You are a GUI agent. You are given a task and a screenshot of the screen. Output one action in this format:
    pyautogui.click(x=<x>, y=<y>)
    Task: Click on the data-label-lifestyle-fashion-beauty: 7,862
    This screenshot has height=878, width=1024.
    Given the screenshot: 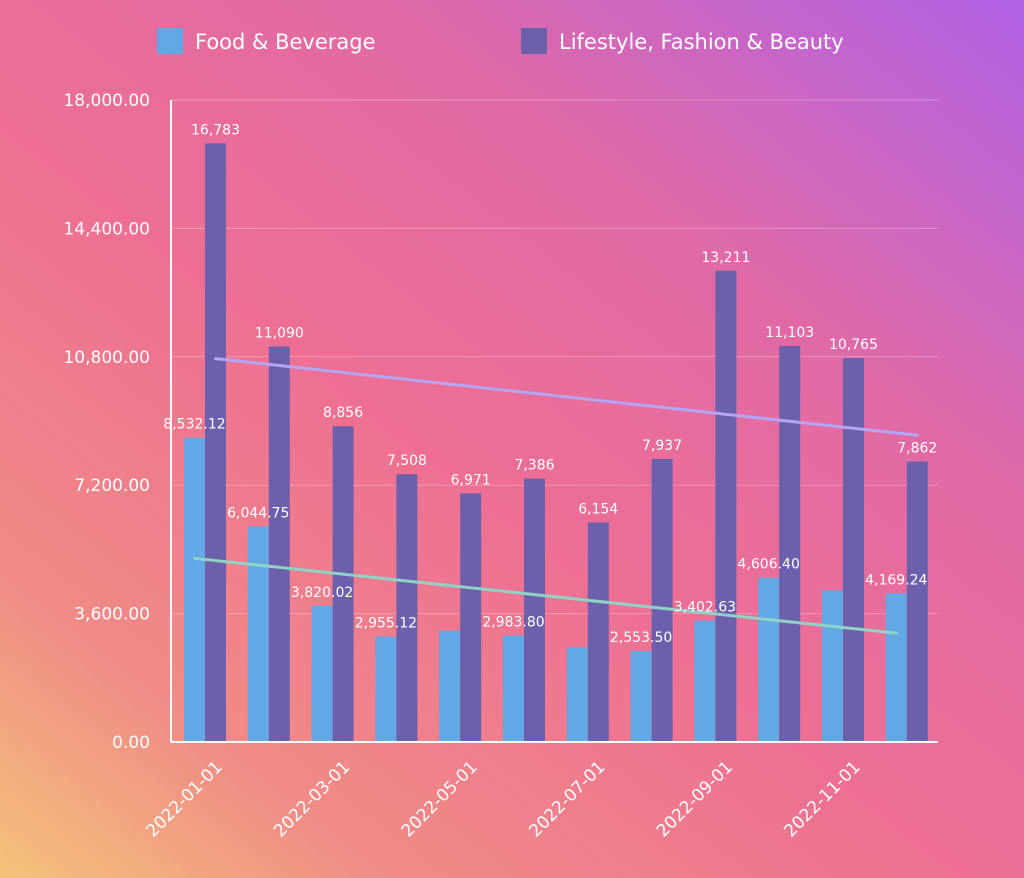 What is the action you would take?
    pyautogui.click(x=917, y=449)
    